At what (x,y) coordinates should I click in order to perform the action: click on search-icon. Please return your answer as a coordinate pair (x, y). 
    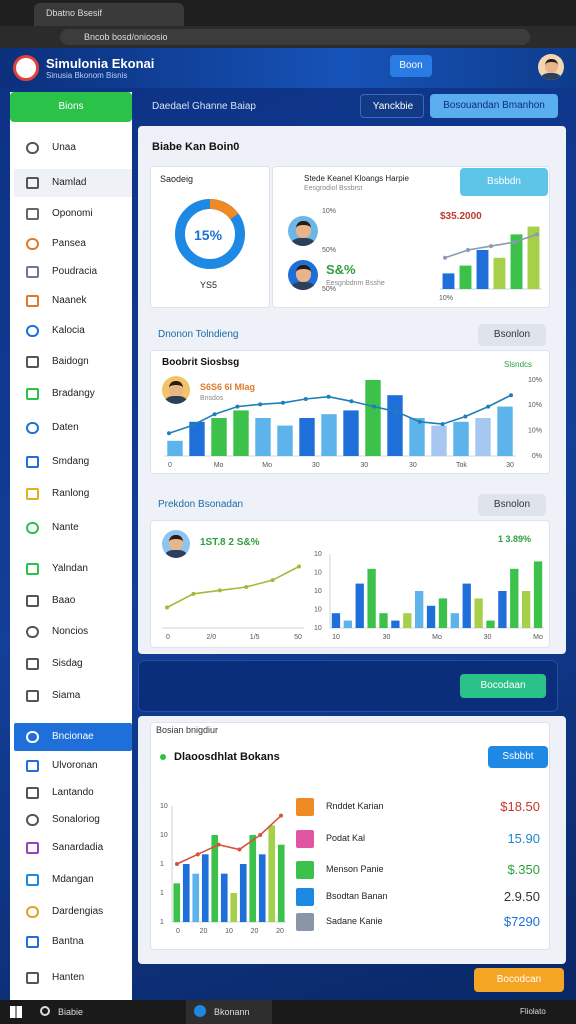
    Looking at the image, I should click on (45, 1011).